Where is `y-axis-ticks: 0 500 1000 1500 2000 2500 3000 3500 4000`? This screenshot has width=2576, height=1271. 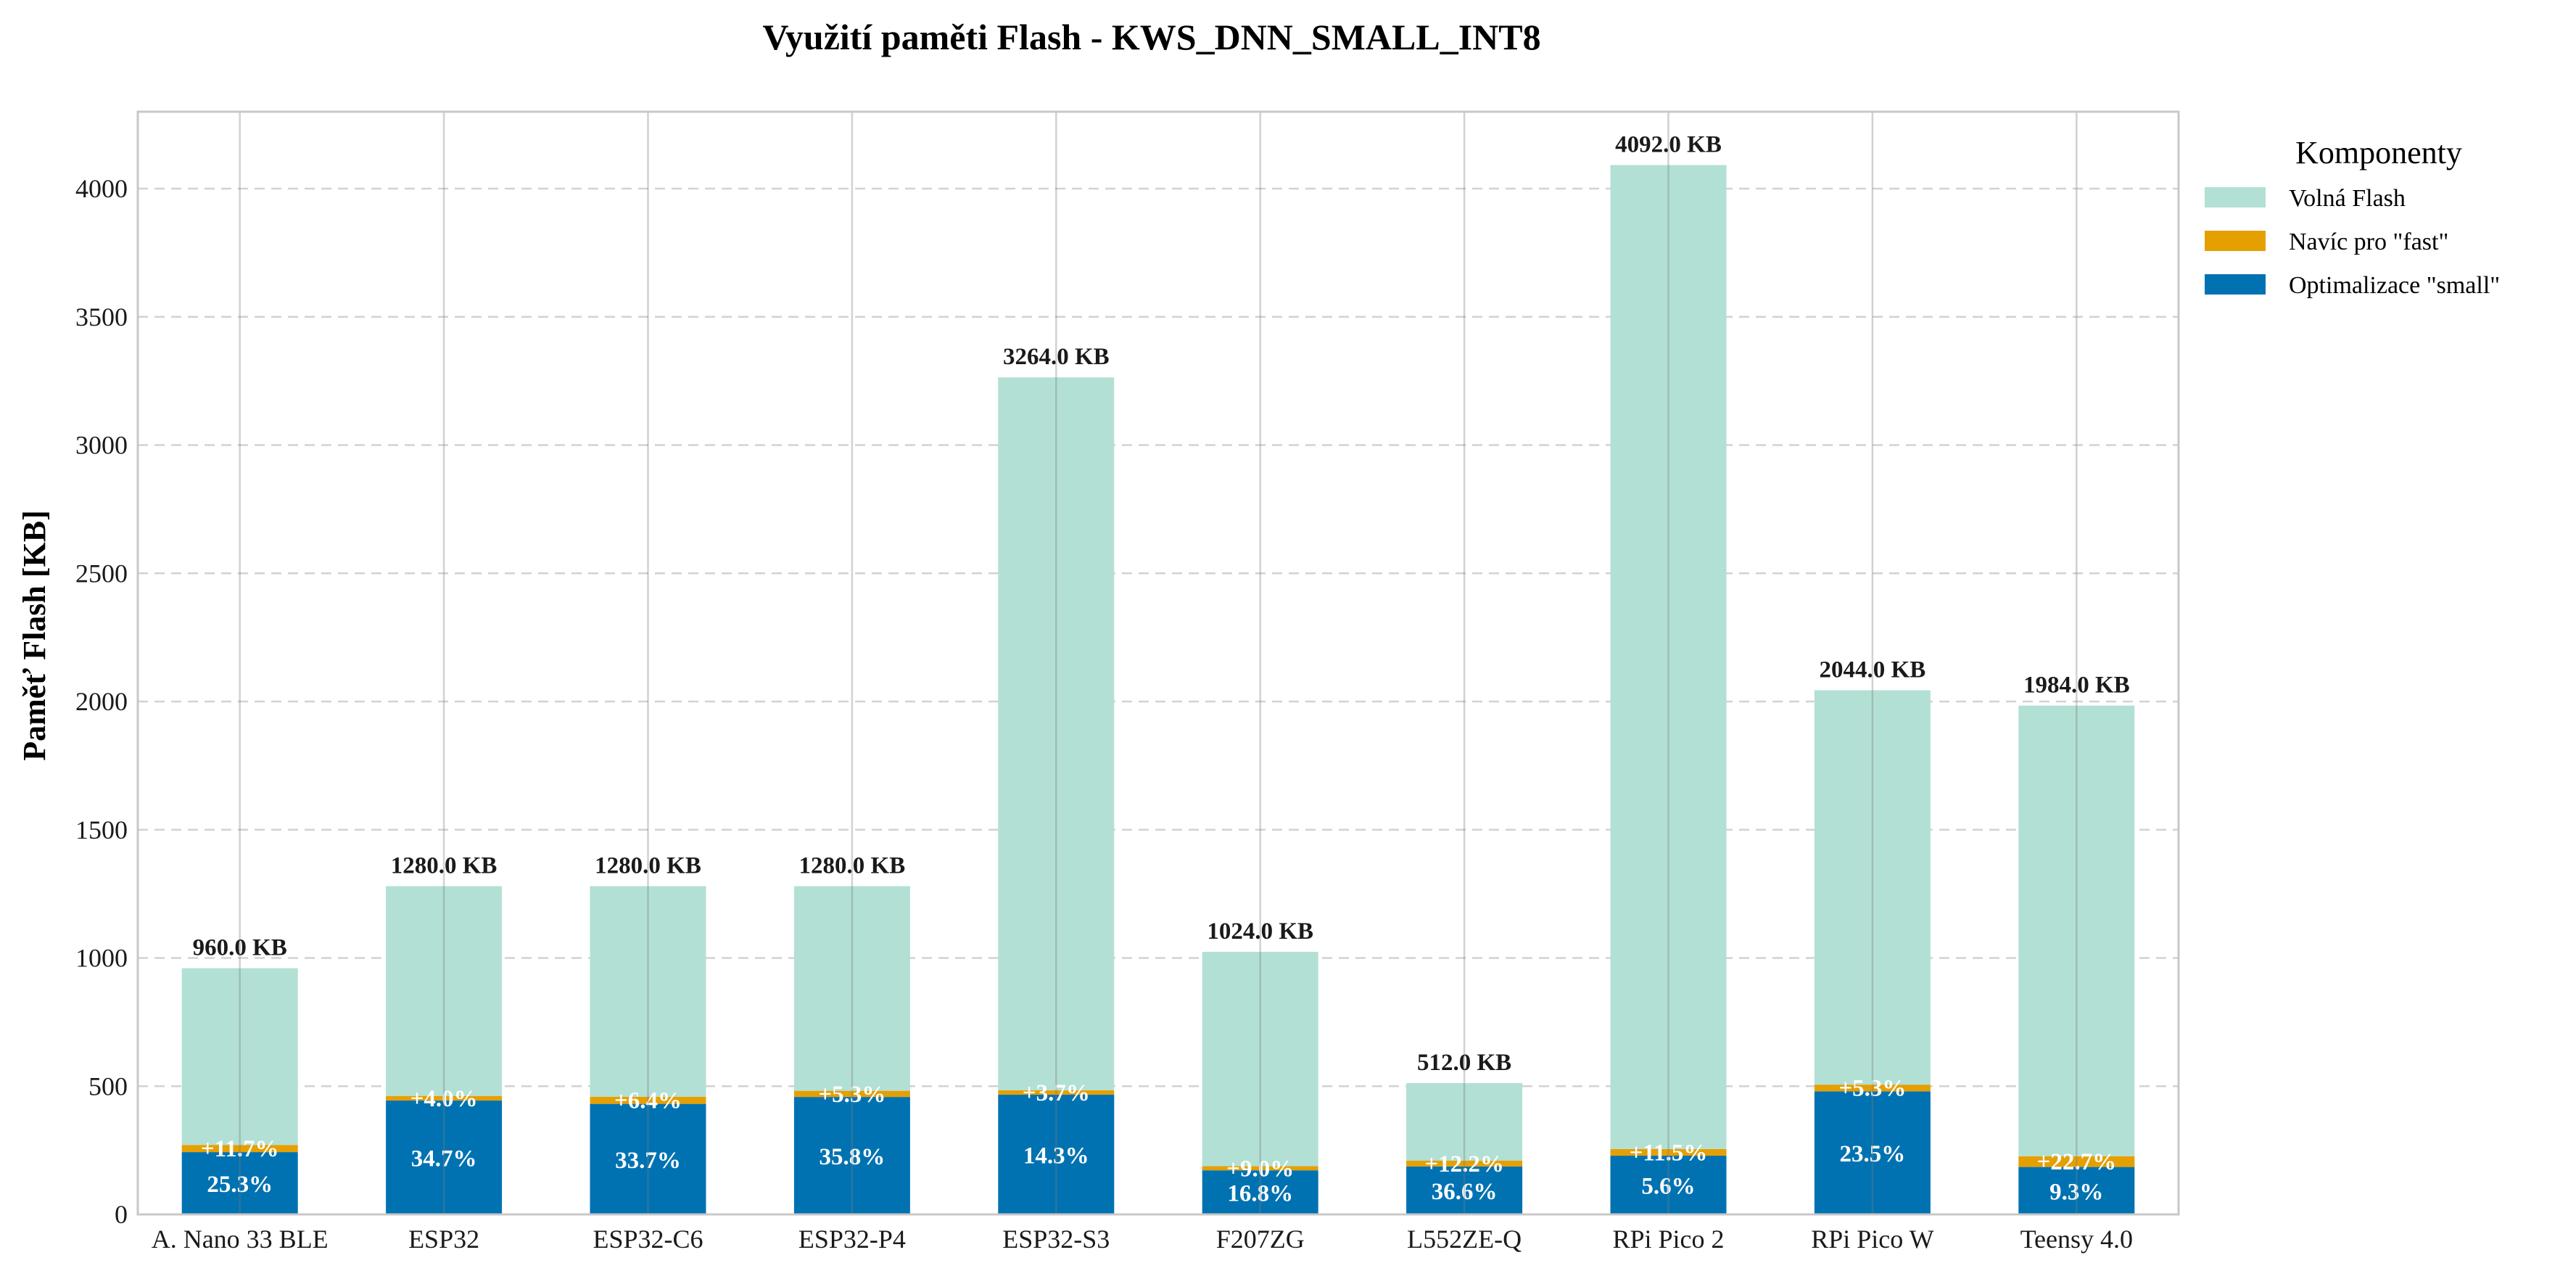 y-axis-ticks: 0 500 1000 1500 2000 2500 3000 3500 4000 is located at coordinates (101, 701).